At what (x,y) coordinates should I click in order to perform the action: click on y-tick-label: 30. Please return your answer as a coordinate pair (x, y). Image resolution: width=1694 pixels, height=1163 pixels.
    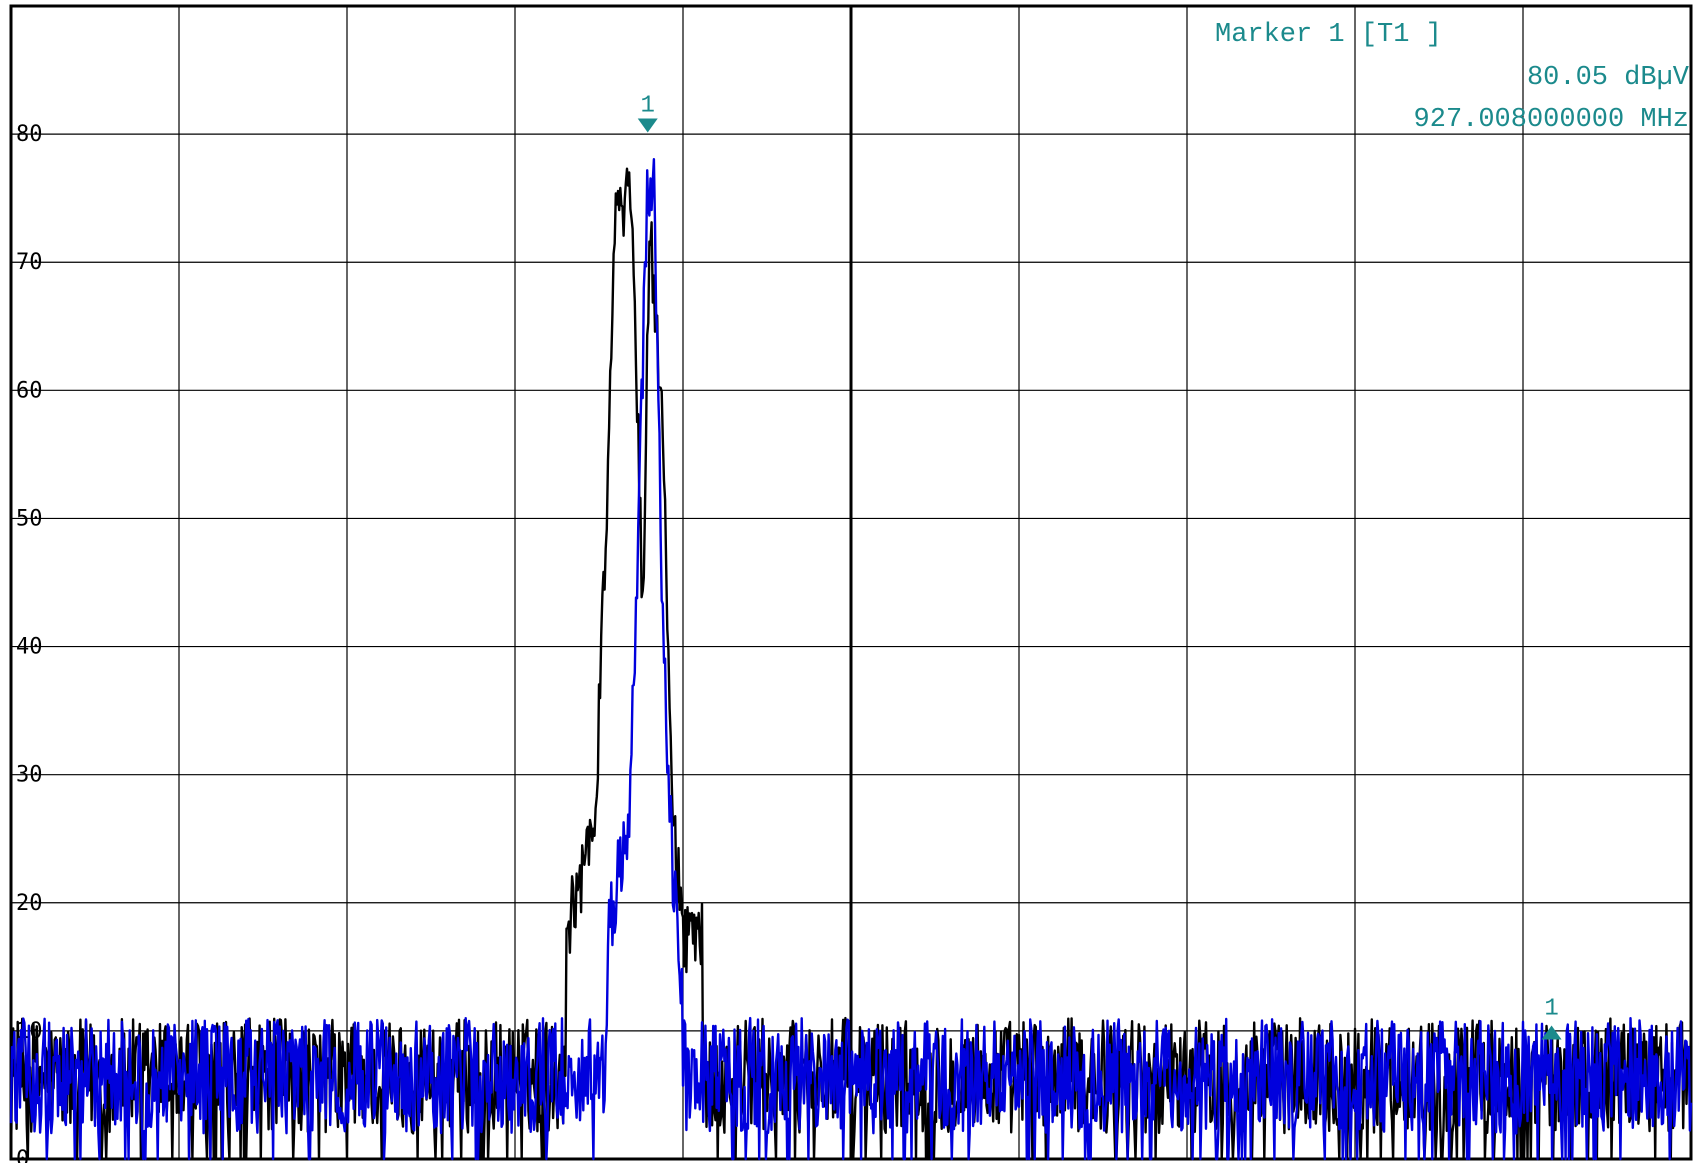
    Looking at the image, I should click on (29, 775).